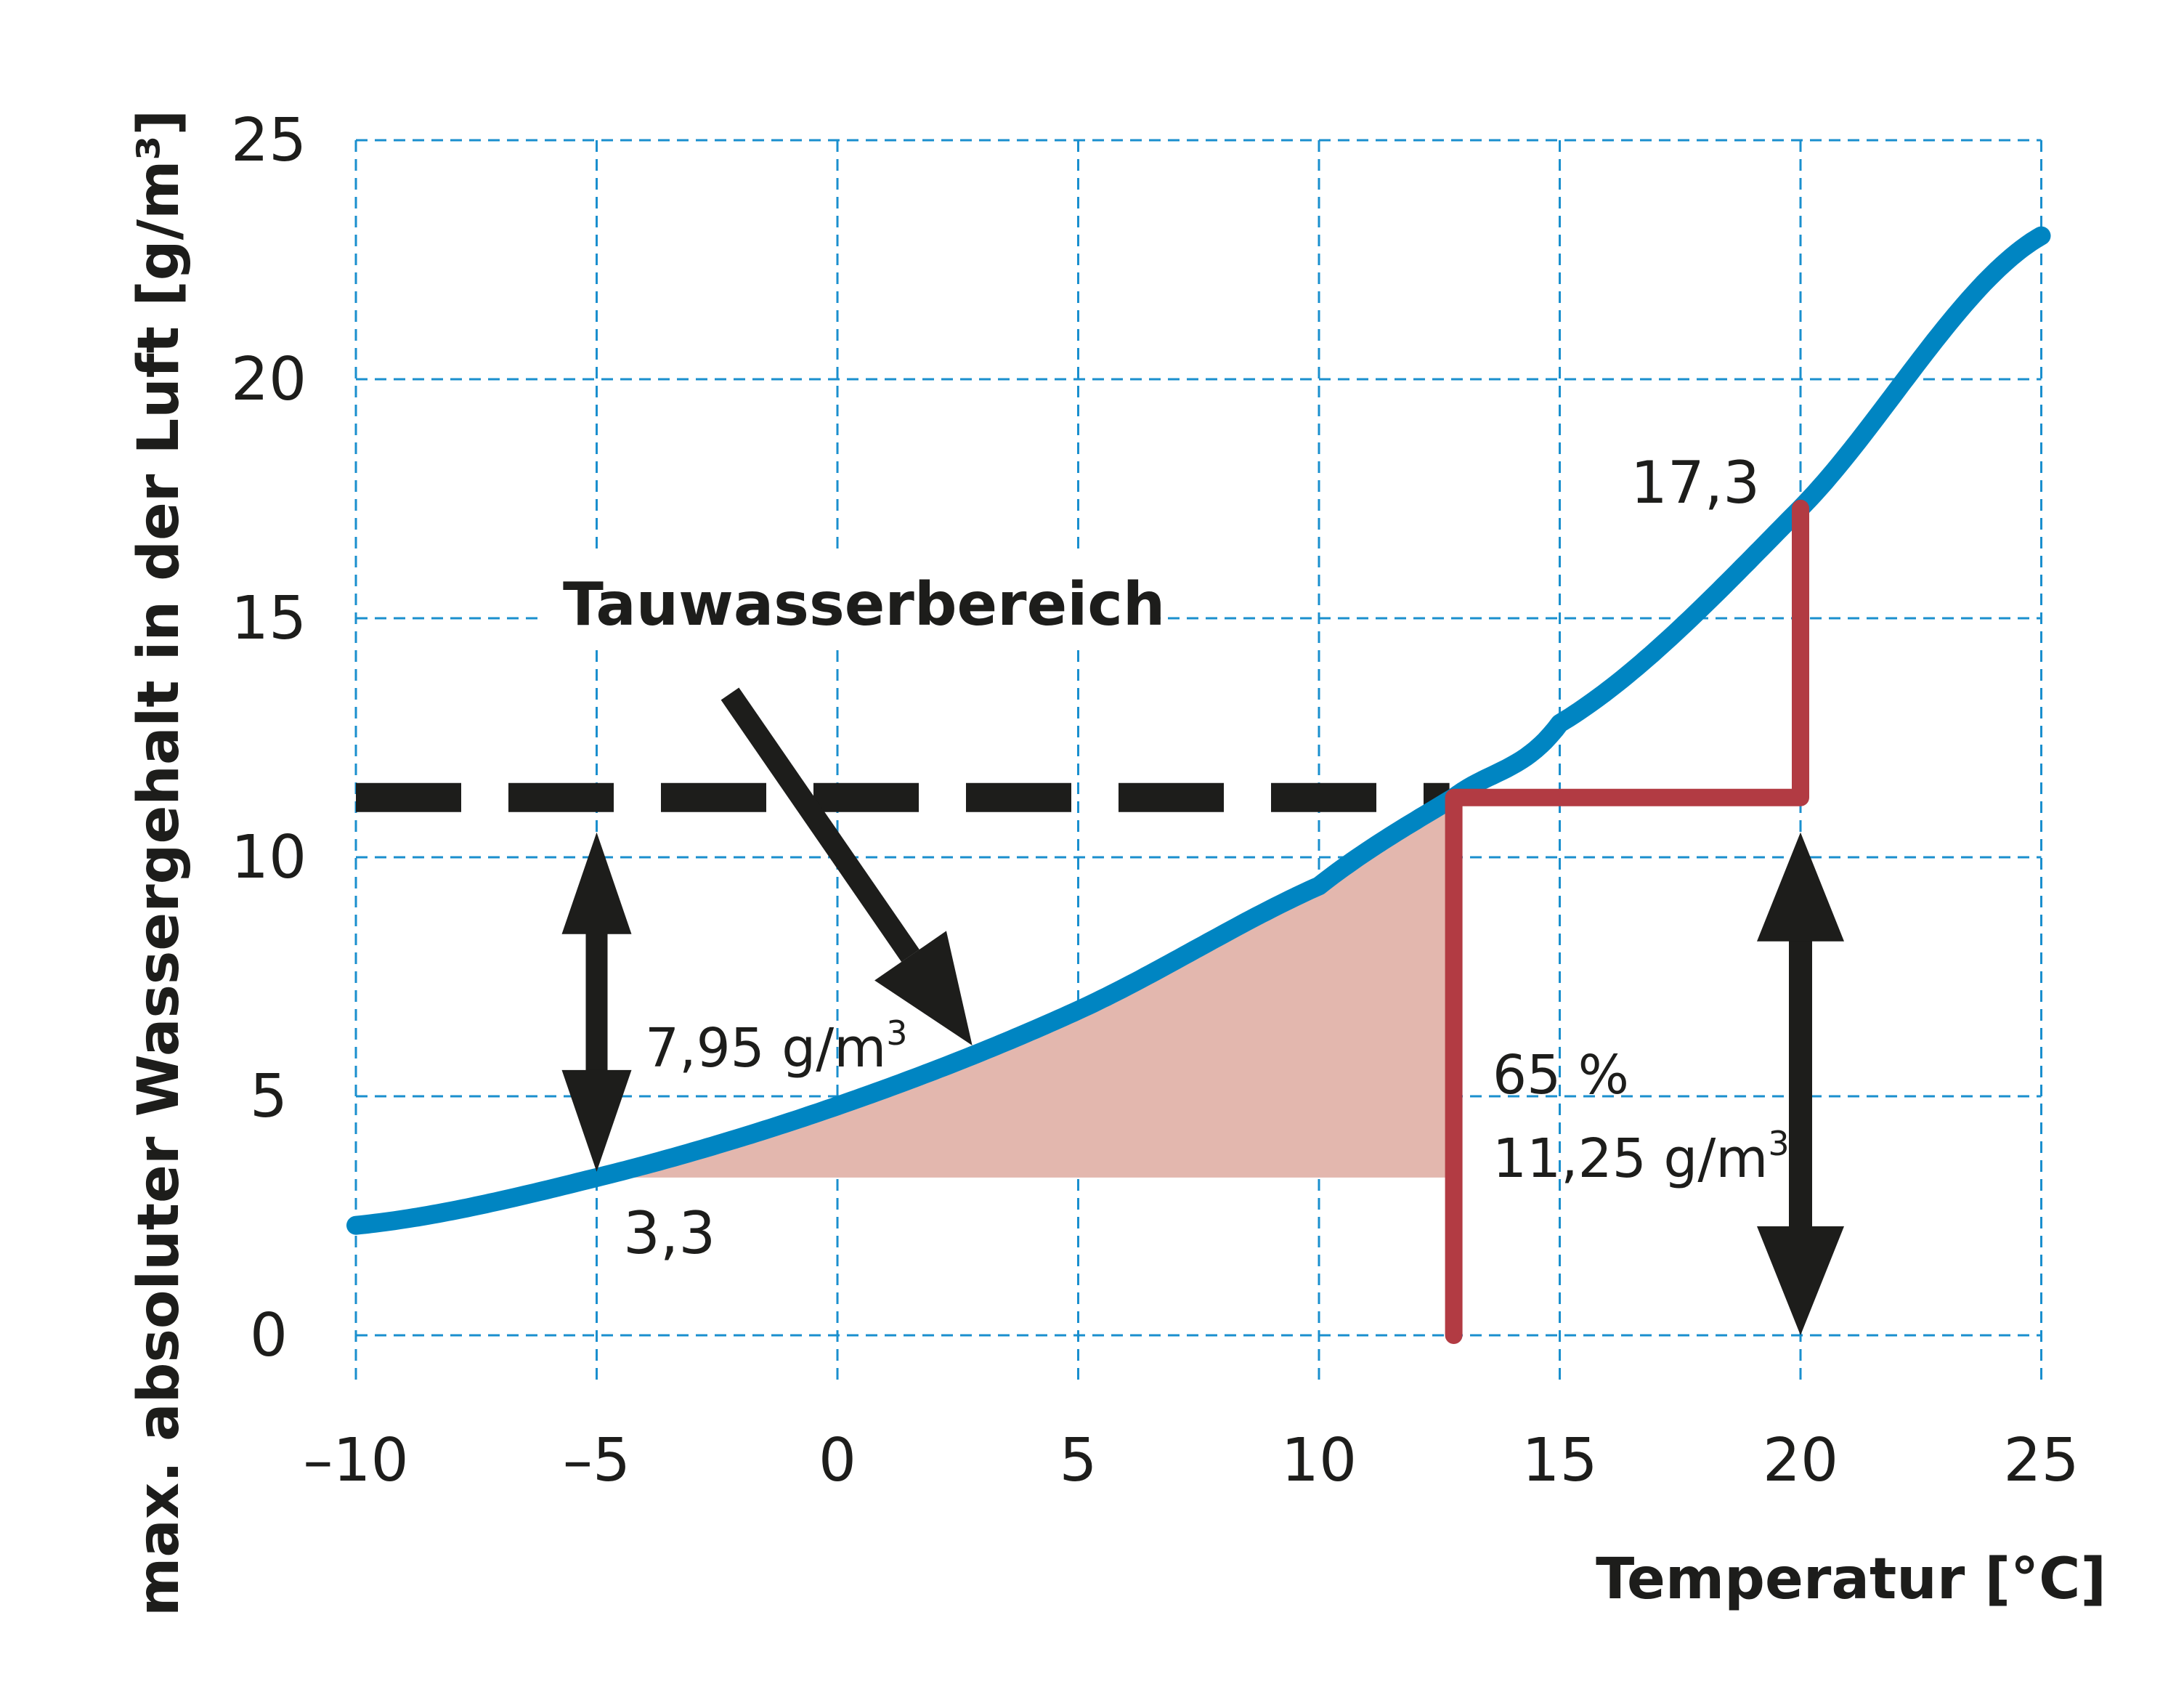  Describe the element at coordinates (269, 857) in the screenshot. I see `y-tick-label: 10` at that location.